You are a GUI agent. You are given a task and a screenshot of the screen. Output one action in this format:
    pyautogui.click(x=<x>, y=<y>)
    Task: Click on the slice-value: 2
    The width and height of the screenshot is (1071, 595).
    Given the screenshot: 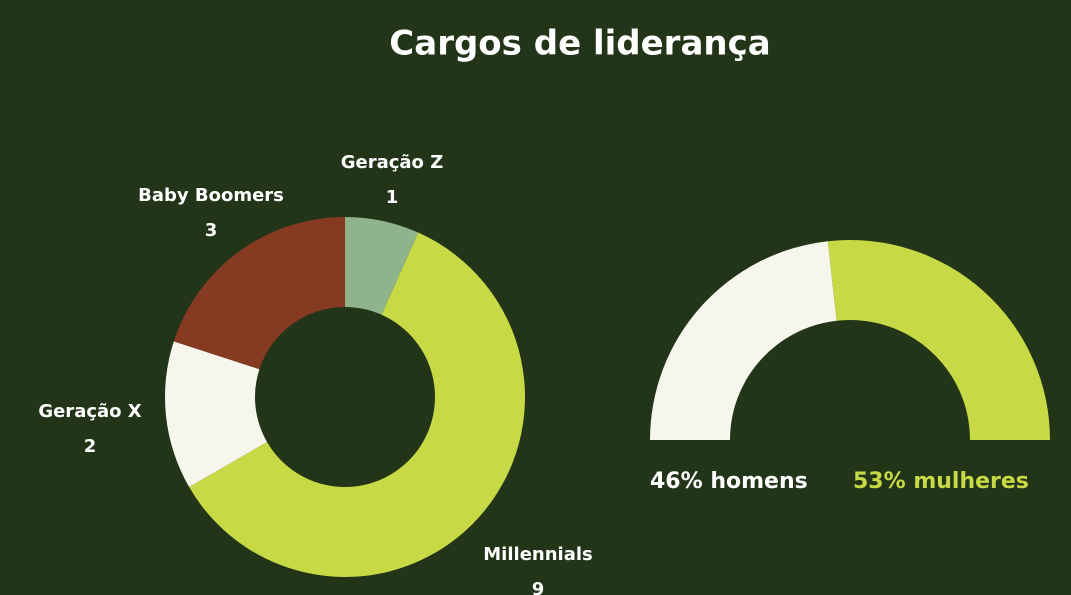 What is the action you would take?
    pyautogui.click(x=90, y=446)
    